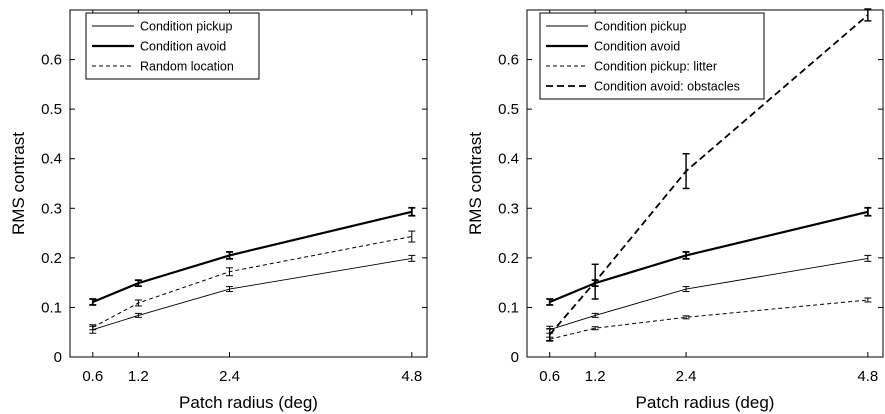 Image resolution: width=885 pixels, height=414 pixels. Describe the element at coordinates (667, 87) in the screenshot. I see `legend-entry: Condition avoid: obstacles` at that location.